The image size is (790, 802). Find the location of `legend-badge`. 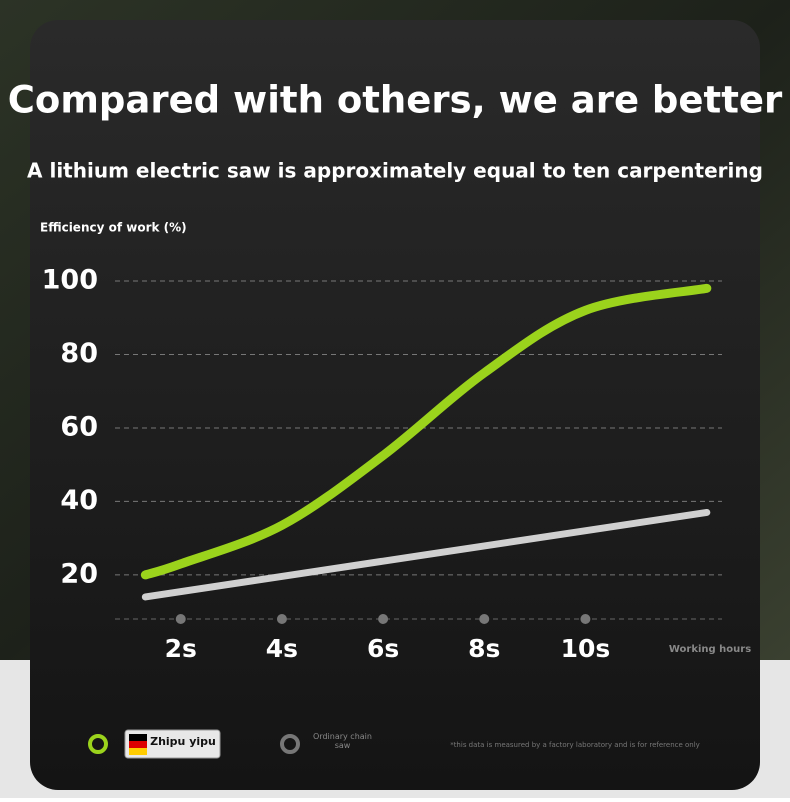

legend-badge is located at coordinates (172, 744).